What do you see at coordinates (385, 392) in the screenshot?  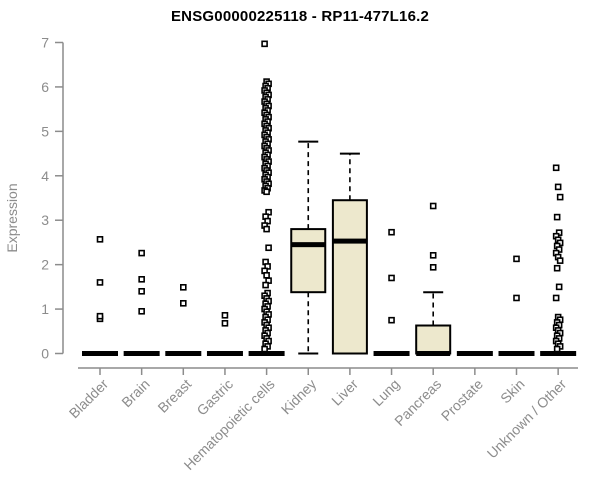 I see `x-category-label-lung: Lung` at bounding box center [385, 392].